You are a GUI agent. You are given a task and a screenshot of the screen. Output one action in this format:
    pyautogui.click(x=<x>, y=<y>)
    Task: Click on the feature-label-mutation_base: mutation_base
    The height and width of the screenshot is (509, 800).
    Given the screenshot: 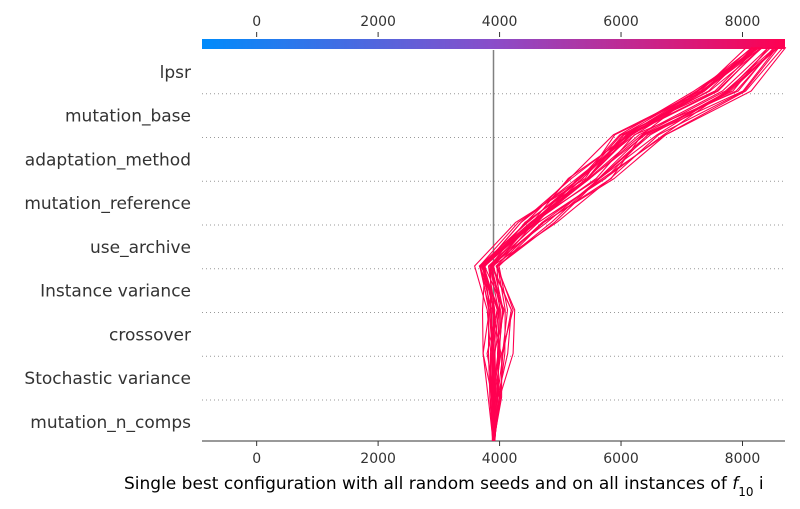 What is the action you would take?
    pyautogui.click(x=128, y=117)
    